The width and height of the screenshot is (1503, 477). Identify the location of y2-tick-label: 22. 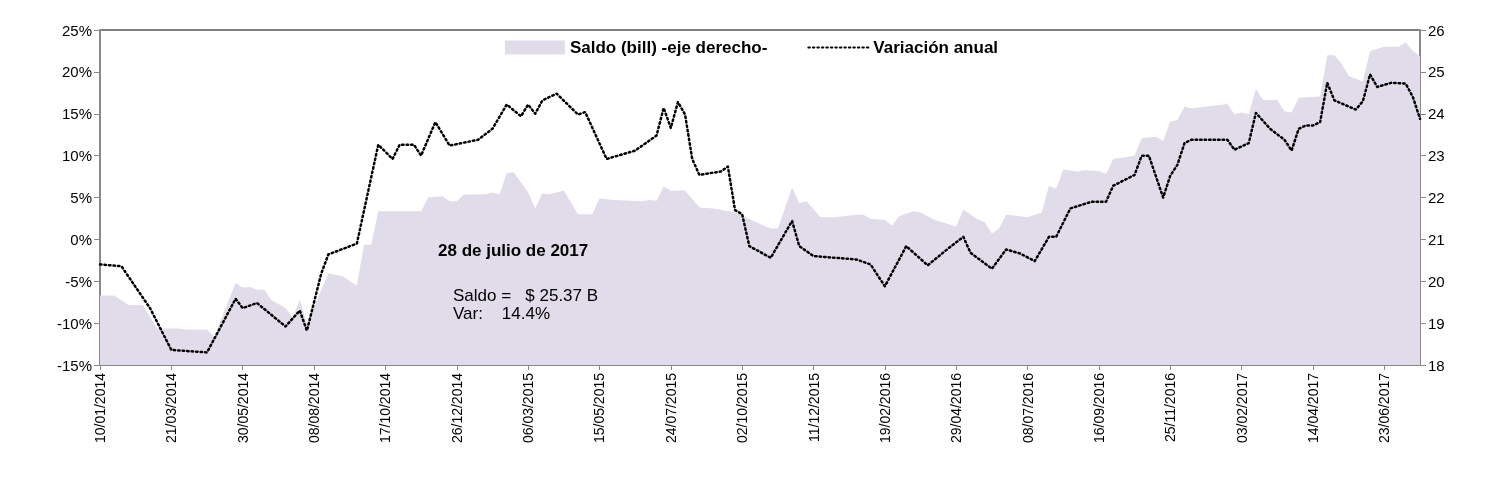
(1436, 197).